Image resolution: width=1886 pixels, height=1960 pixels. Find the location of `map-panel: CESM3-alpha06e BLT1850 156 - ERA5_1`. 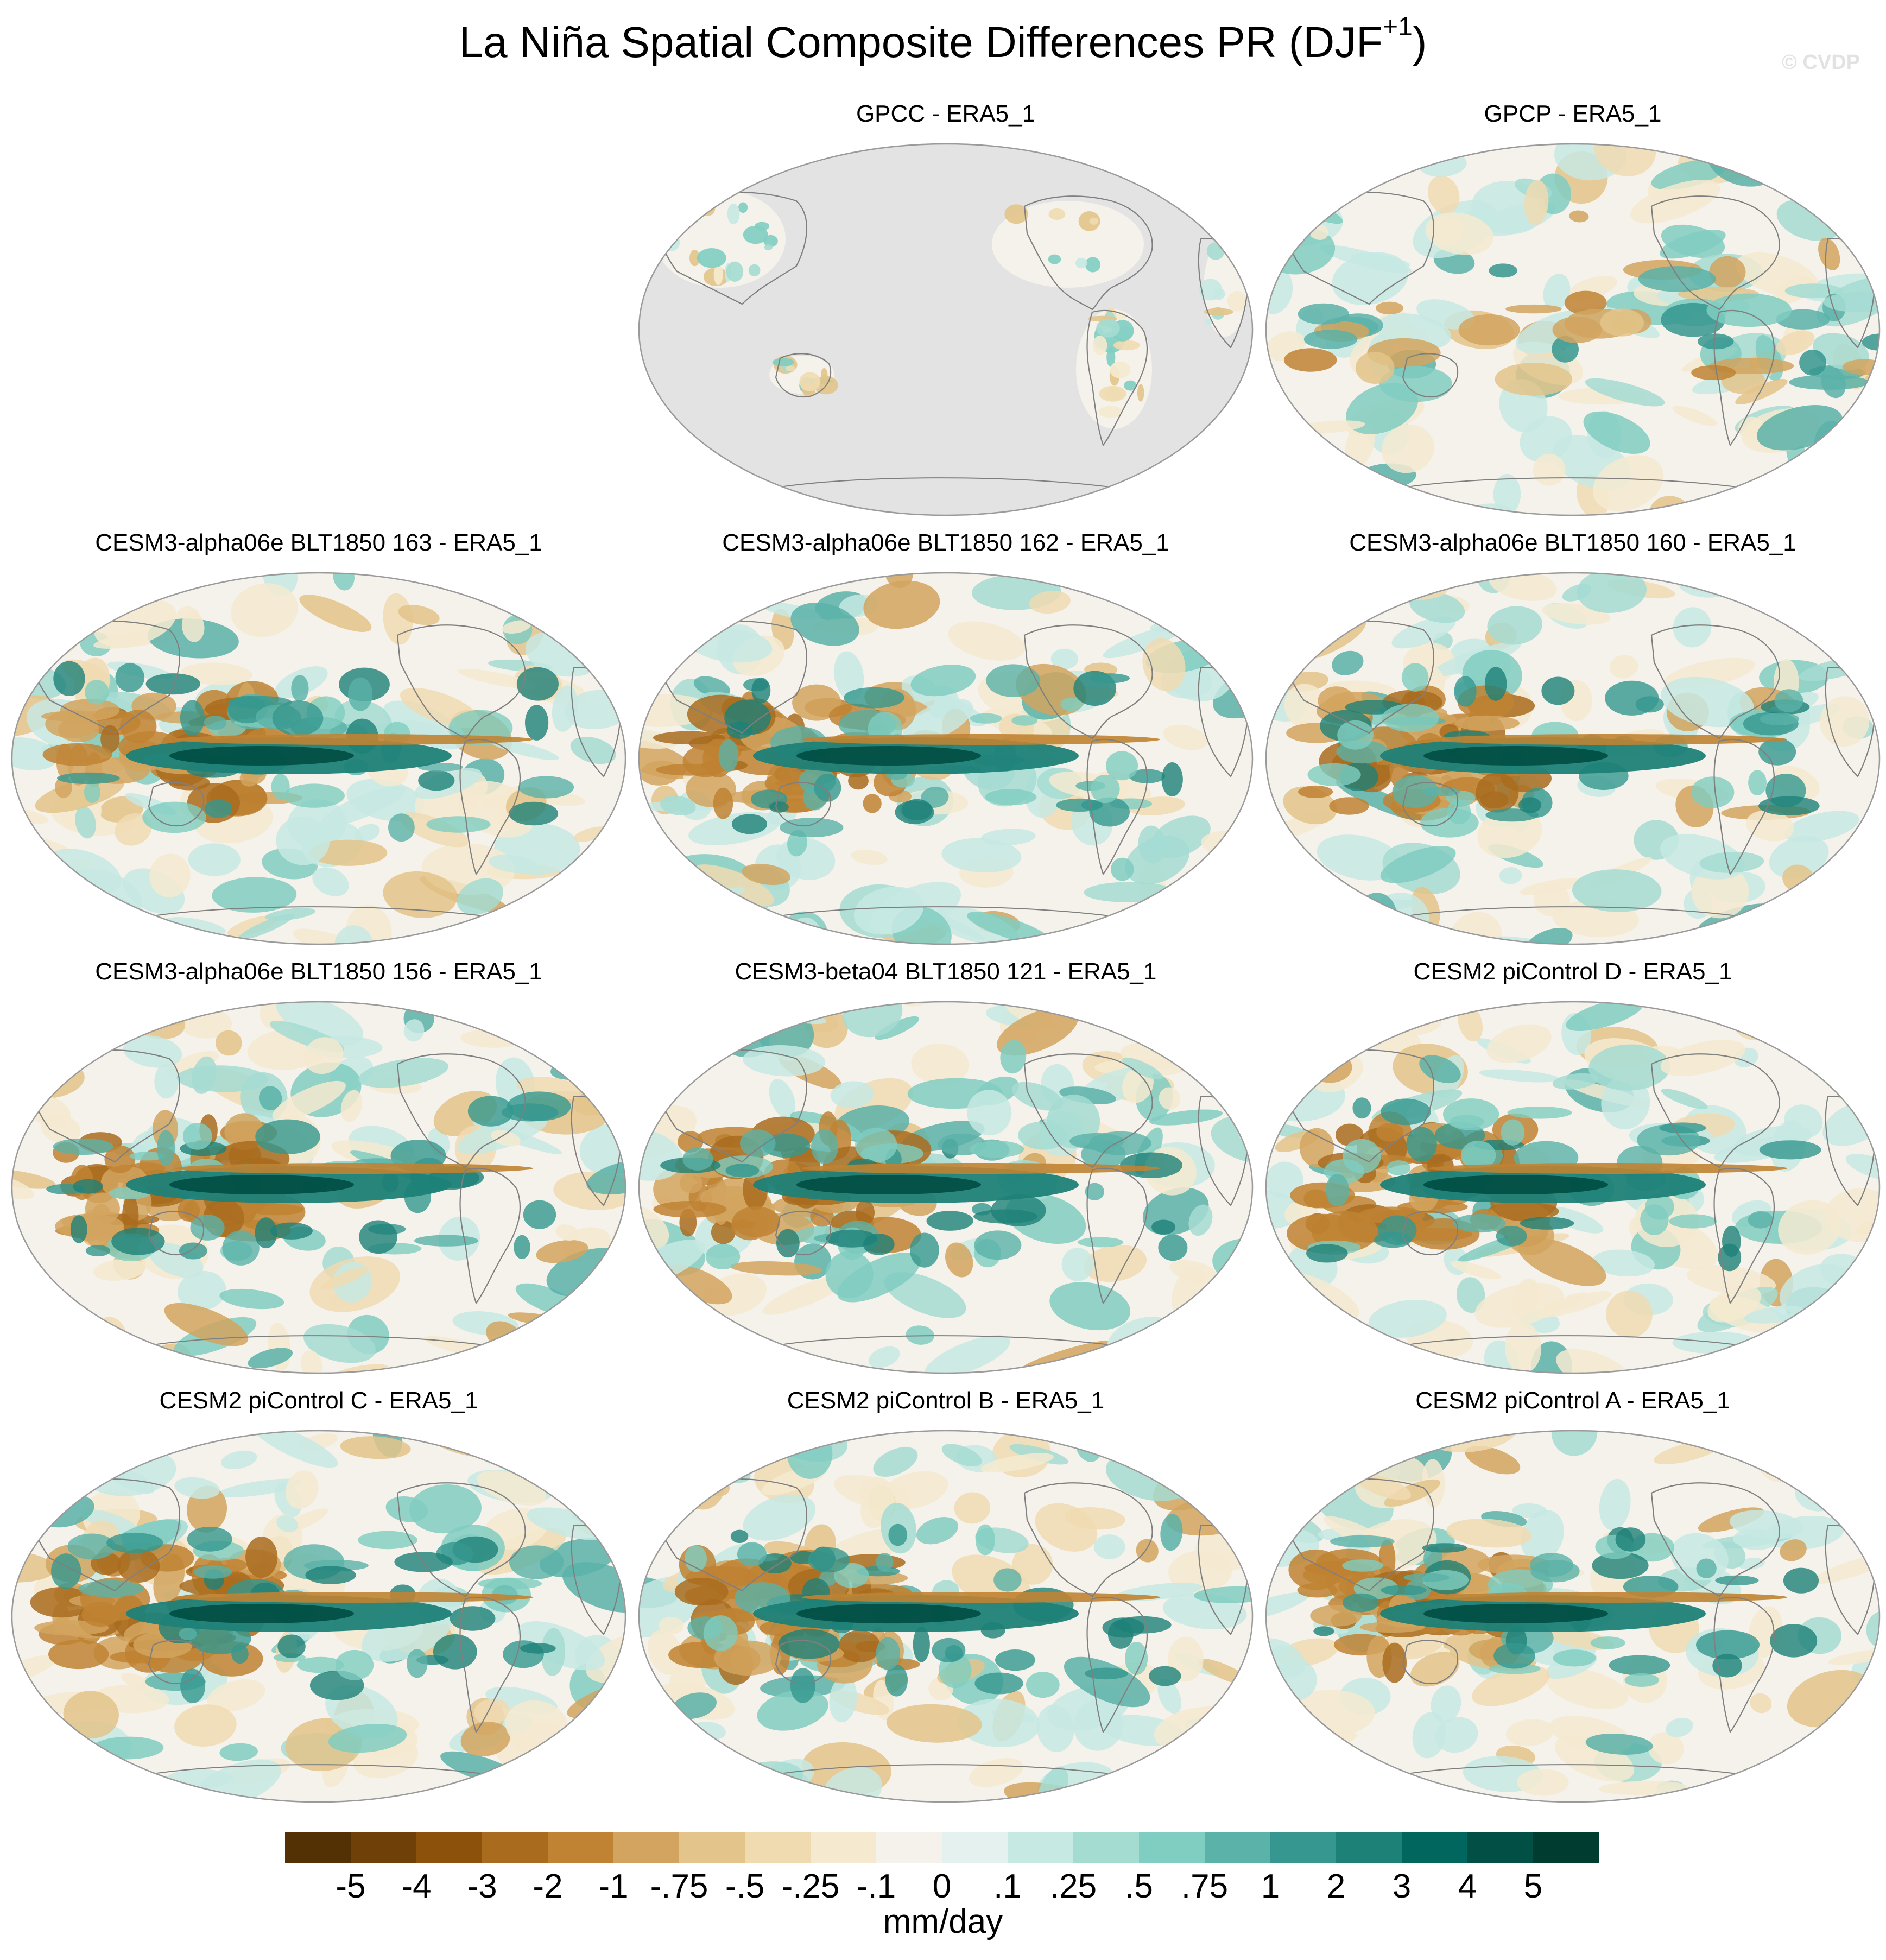

map-panel: CESM3-alpha06e BLT1850 156 - ERA5_1 is located at coordinates (319, 1168).